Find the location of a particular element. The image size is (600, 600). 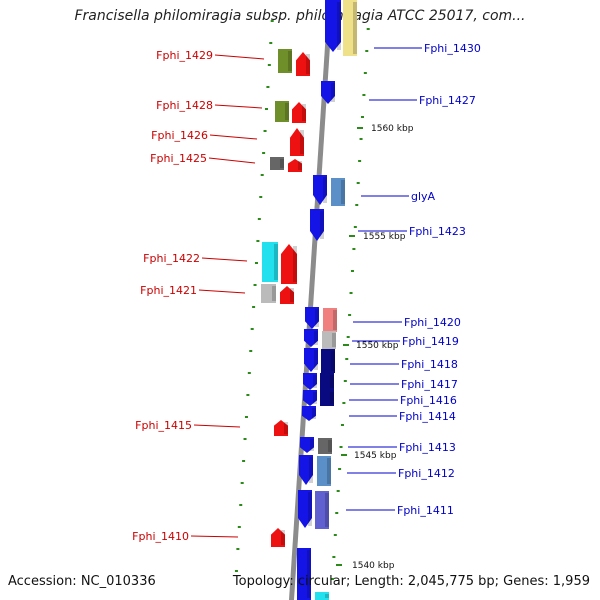

label-text: Fphi_1426 is located at coordinates (179, 135).